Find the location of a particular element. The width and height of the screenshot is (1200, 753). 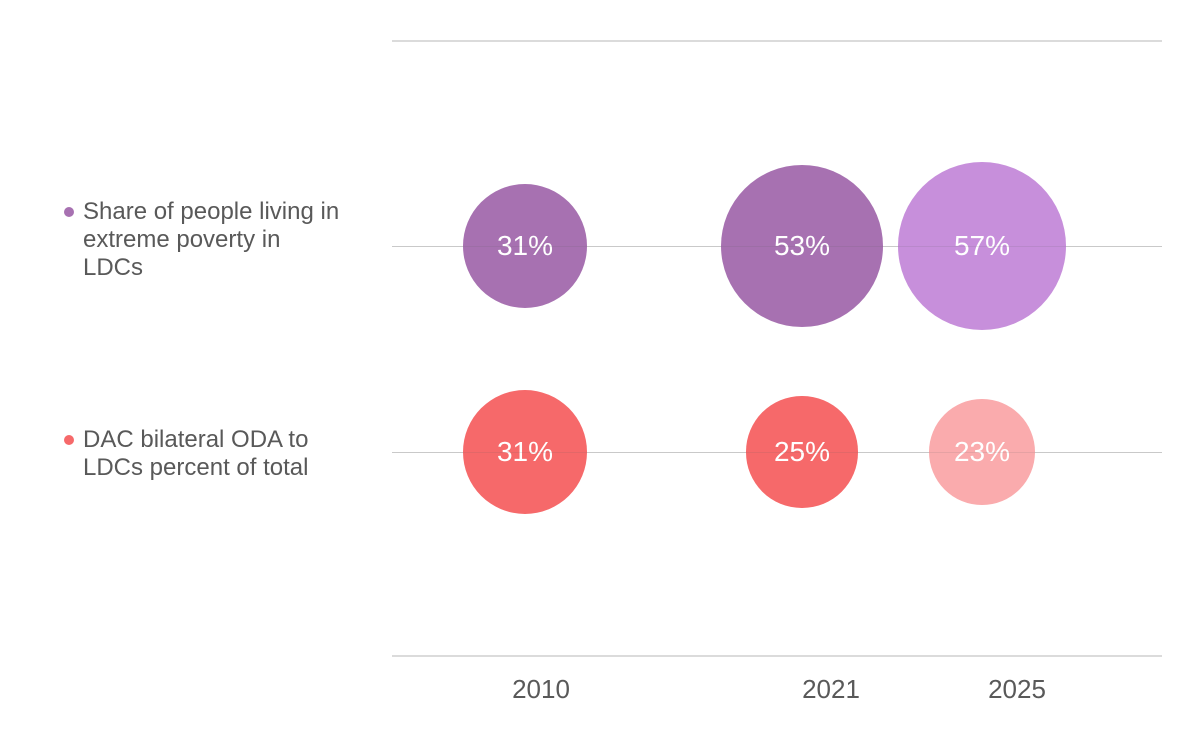

gridline-top is located at coordinates (777, 41).